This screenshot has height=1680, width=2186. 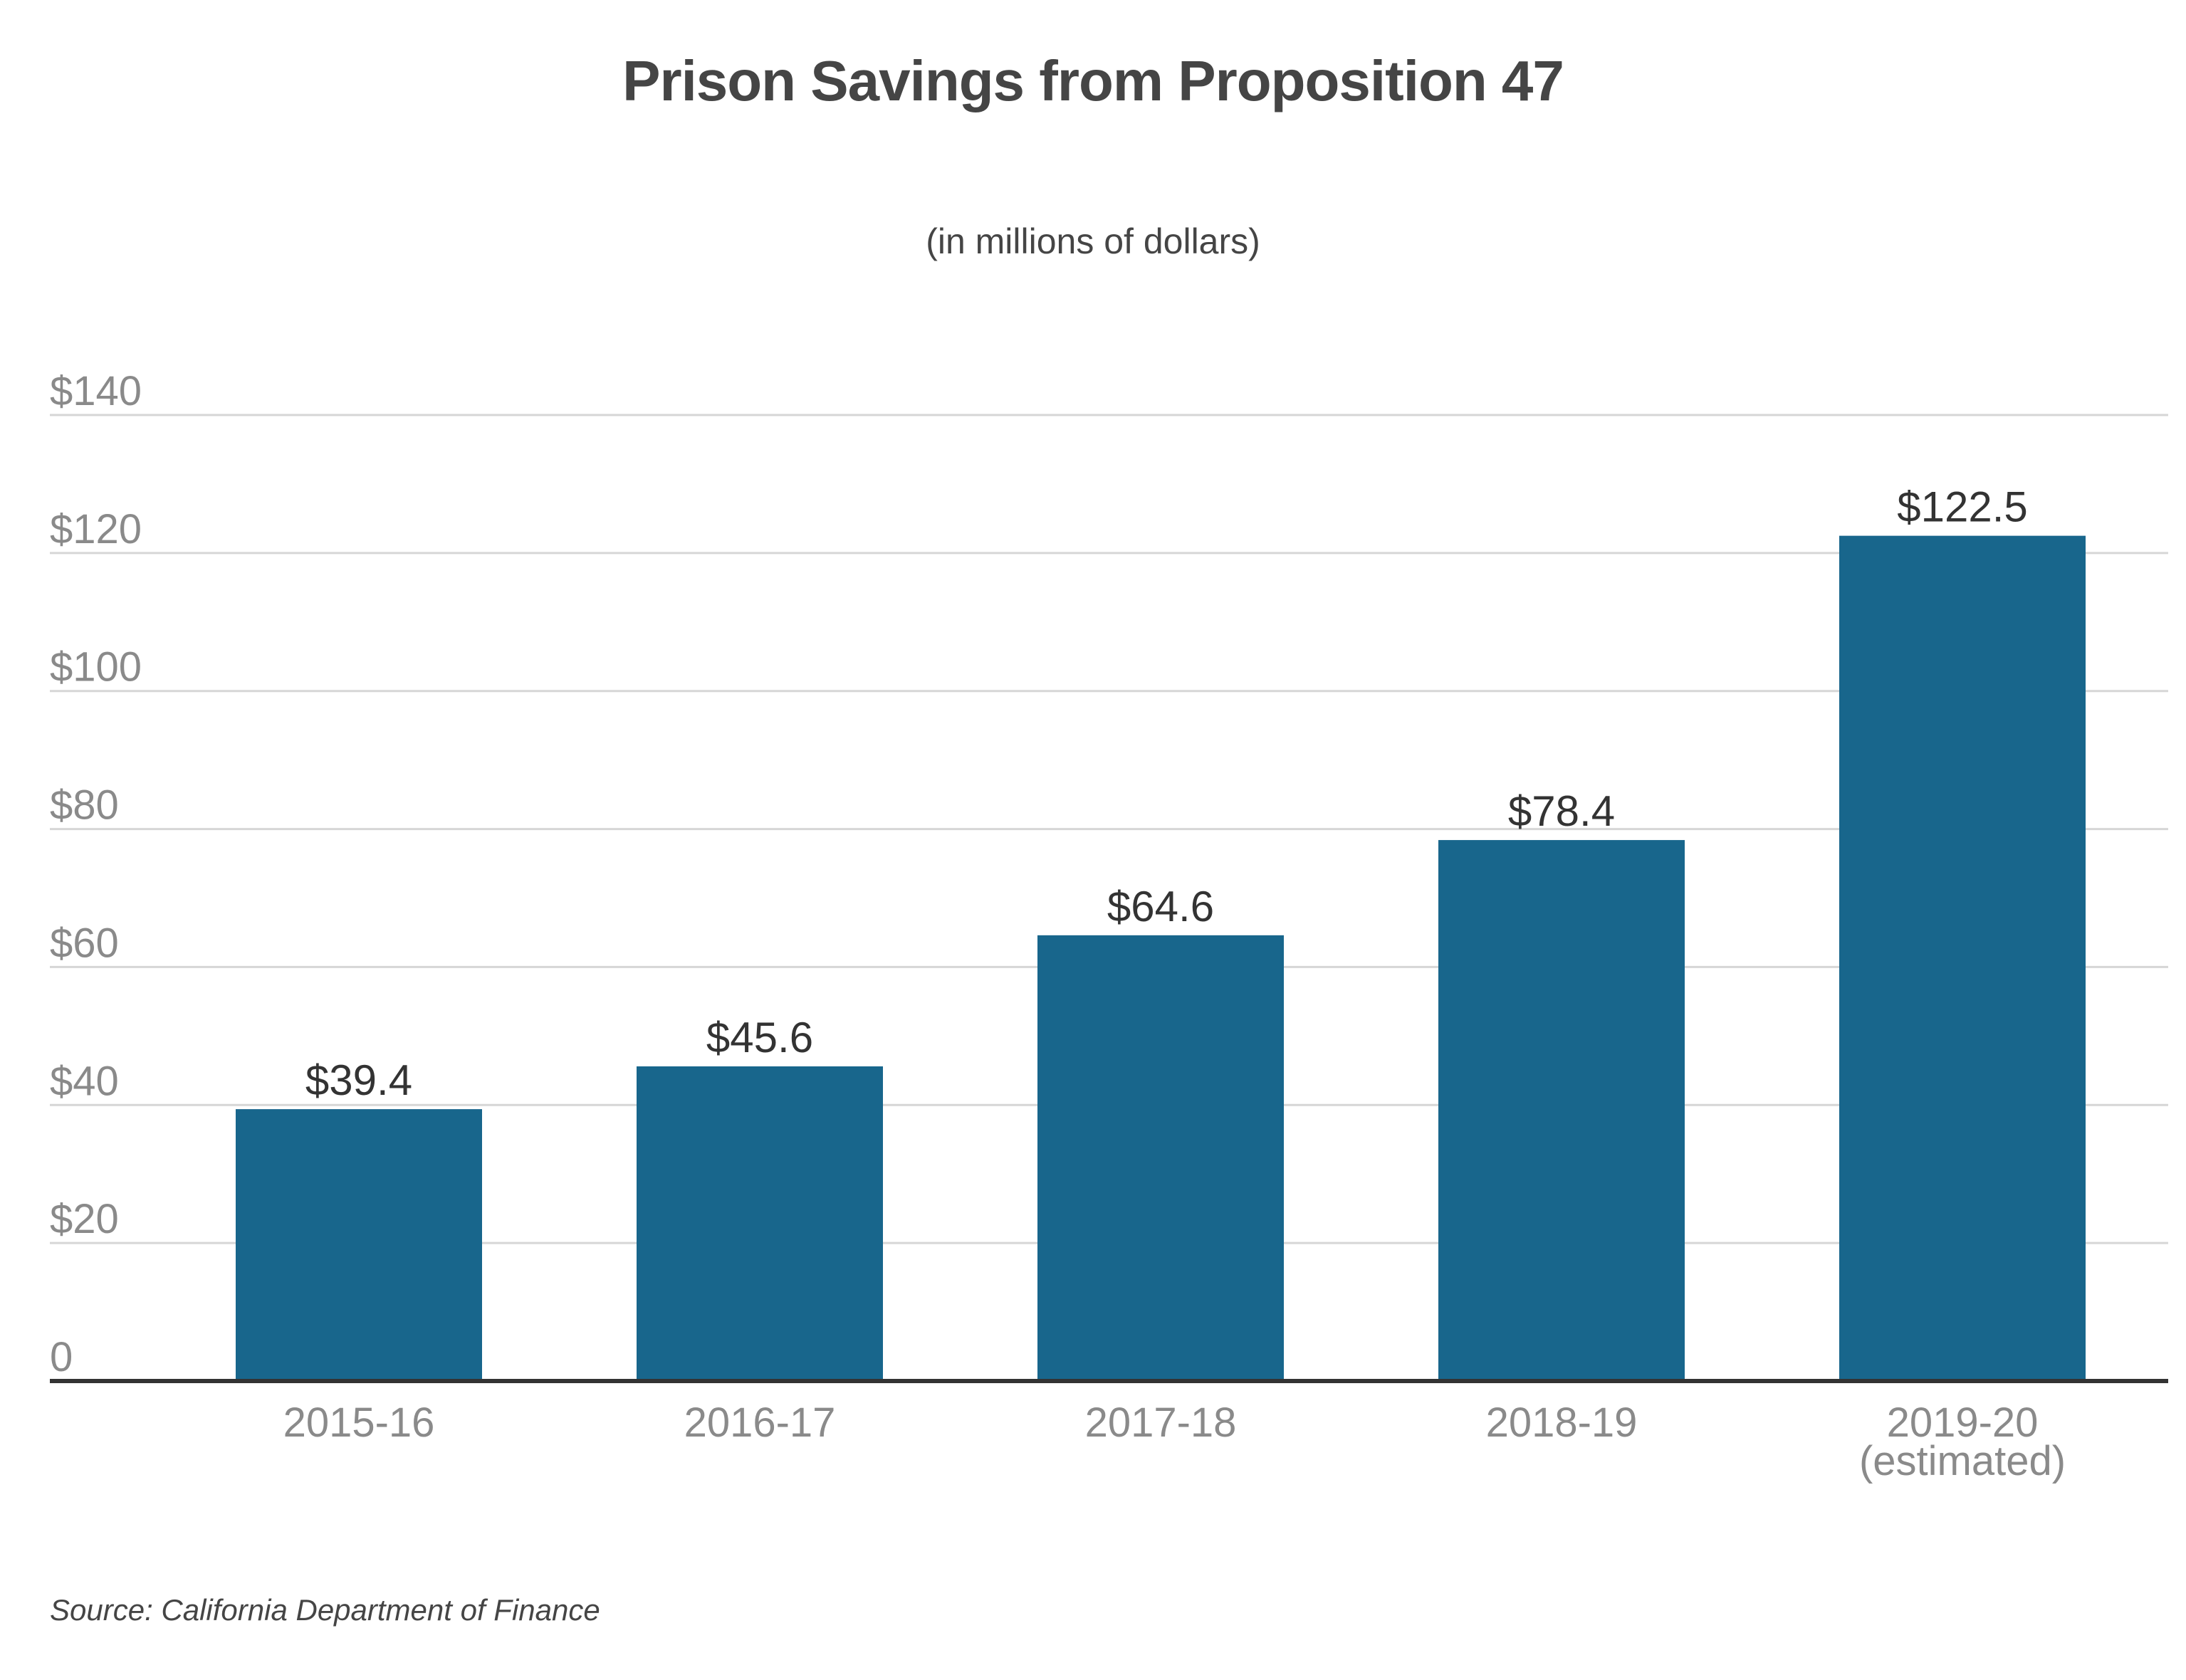 What do you see at coordinates (96, 529) in the screenshot?
I see `y-tick-label: $120` at bounding box center [96, 529].